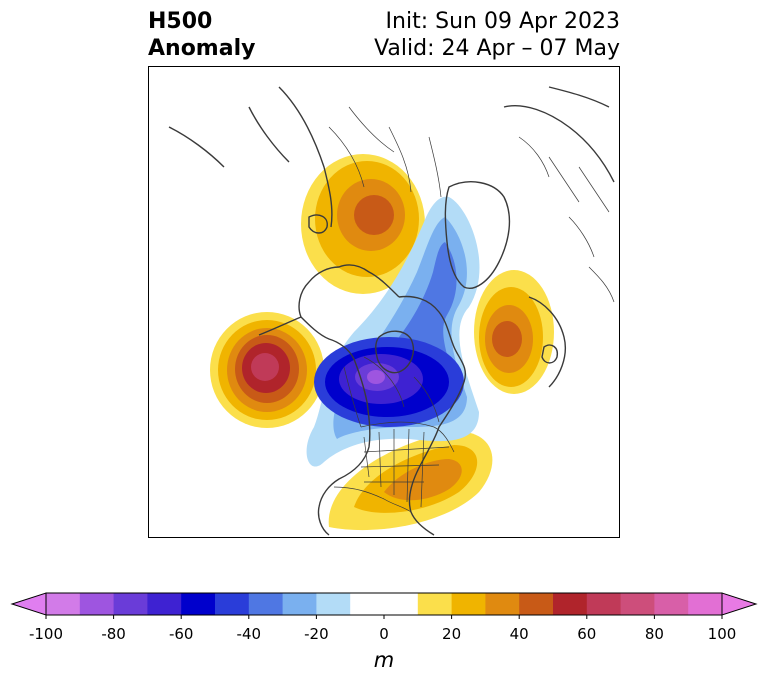 This screenshot has height=684, width=768. I want to click on colorbar, so click(384, 605).